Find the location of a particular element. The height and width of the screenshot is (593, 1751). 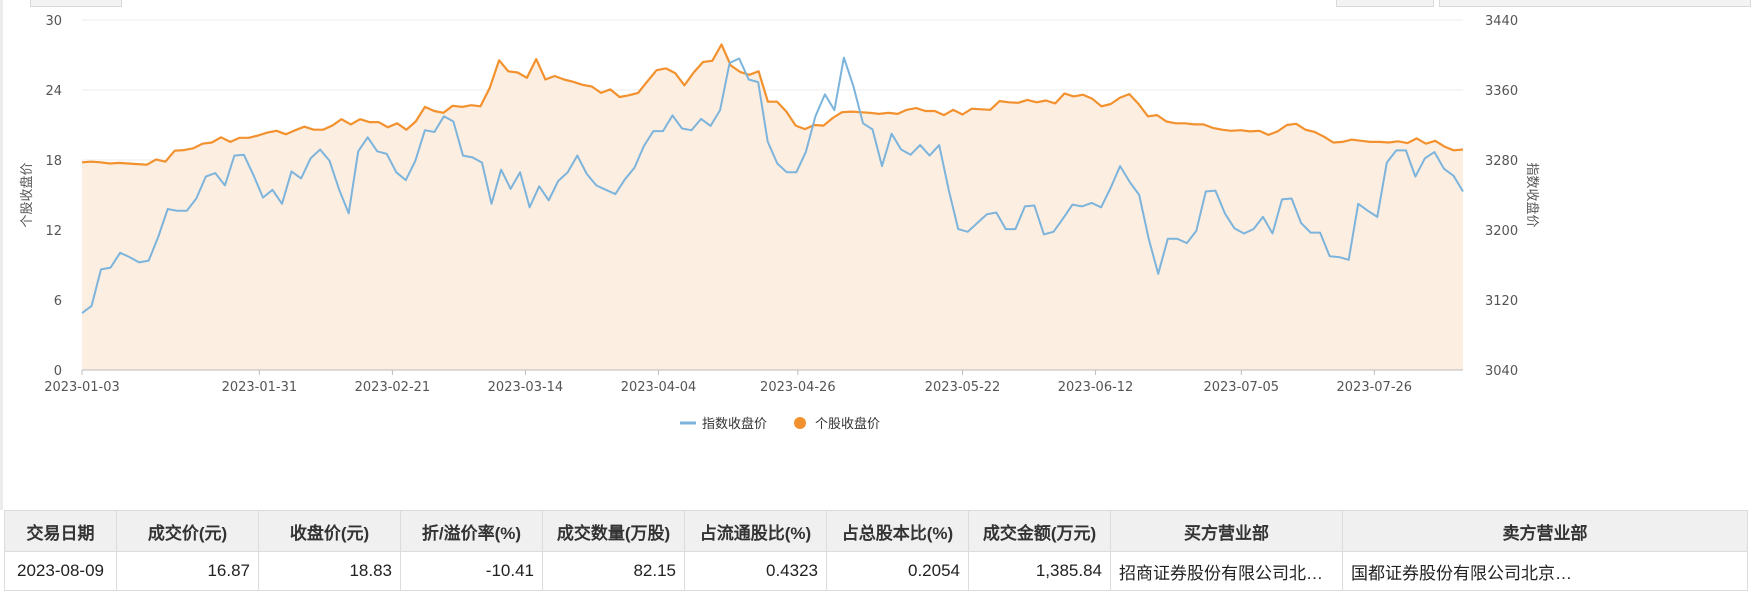

right-axis-label: 指数收盘价 is located at coordinates (1532, 194).